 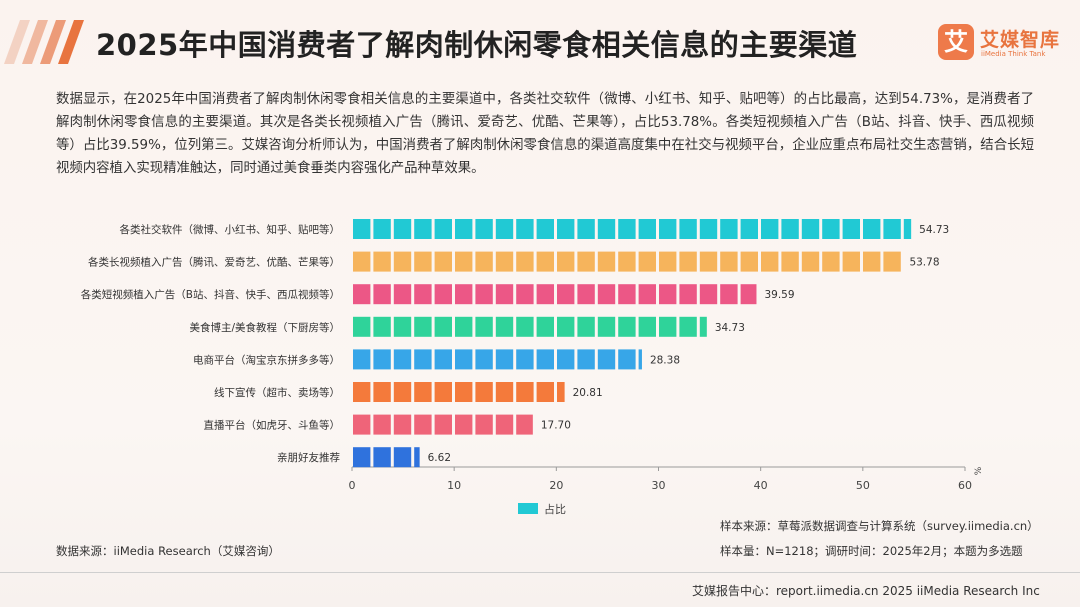 What do you see at coordinates (1020, 40) in the screenshot?
I see `brand-name: 艾媒智库` at bounding box center [1020, 40].